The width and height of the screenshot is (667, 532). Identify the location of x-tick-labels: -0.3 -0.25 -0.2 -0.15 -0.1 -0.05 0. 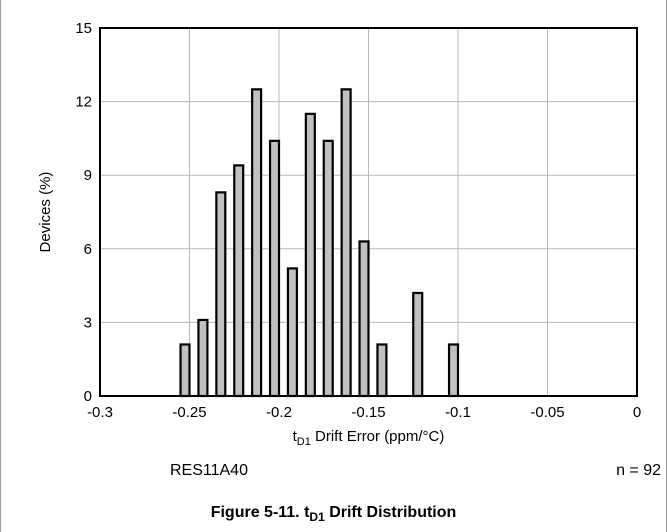
(364, 412).